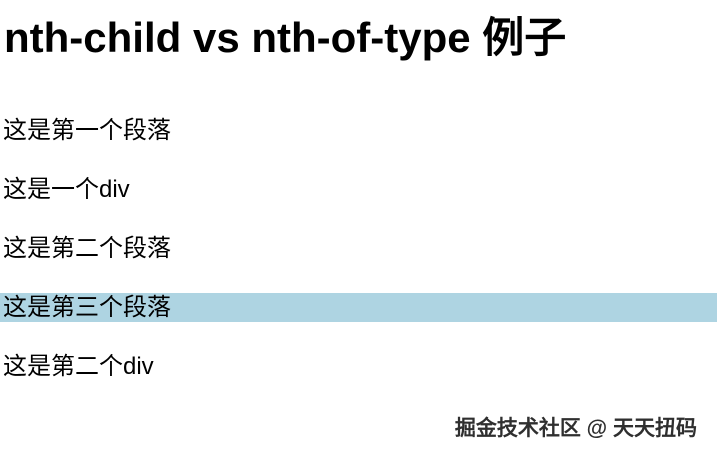 The width and height of the screenshot is (717, 450). I want to click on watermark: 掘金技术社区 @ 天天扭码, so click(575, 428).